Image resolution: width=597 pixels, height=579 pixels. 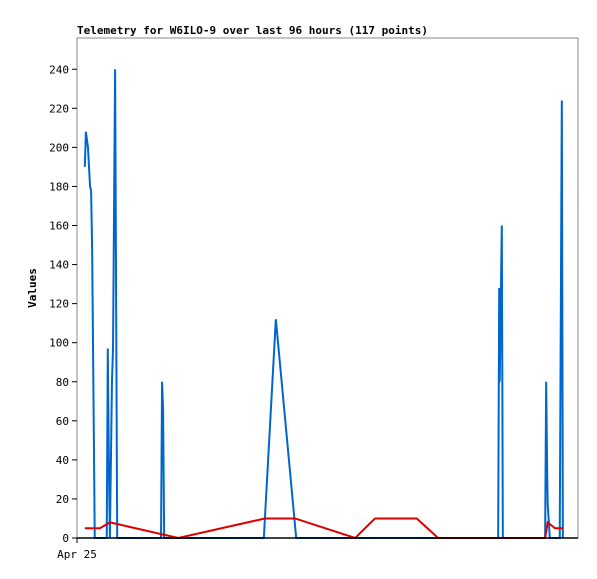 I want to click on y-tick-label: 80, so click(x=62, y=382).